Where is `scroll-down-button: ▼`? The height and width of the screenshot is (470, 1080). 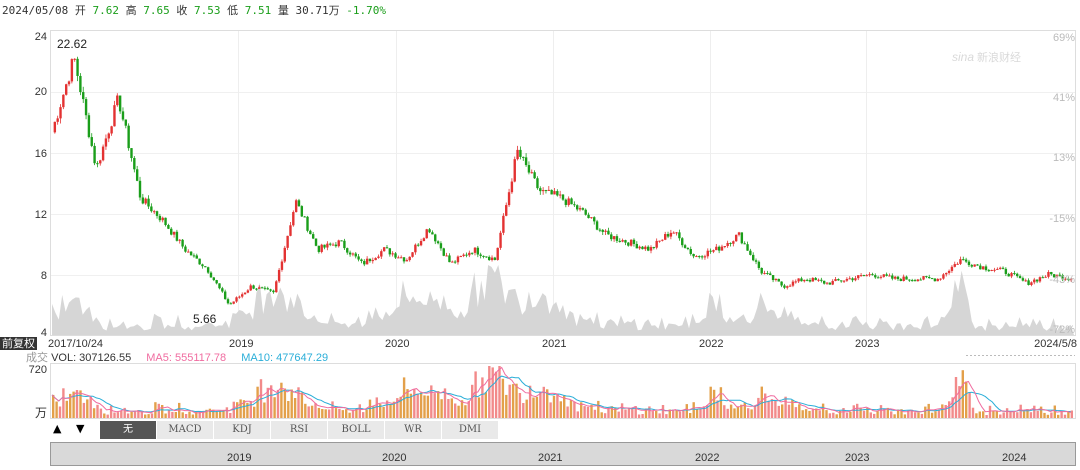
scroll-down-button: ▼ is located at coordinates (80, 428).